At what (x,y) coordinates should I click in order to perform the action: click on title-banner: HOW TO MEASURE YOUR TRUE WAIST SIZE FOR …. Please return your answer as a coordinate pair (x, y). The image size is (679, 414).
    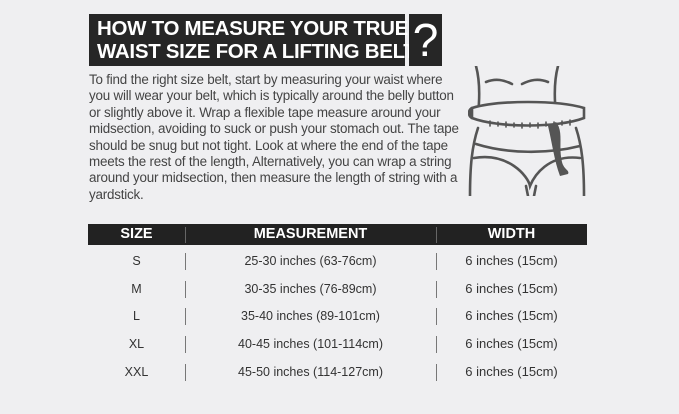
    Looking at the image, I should click on (252, 40).